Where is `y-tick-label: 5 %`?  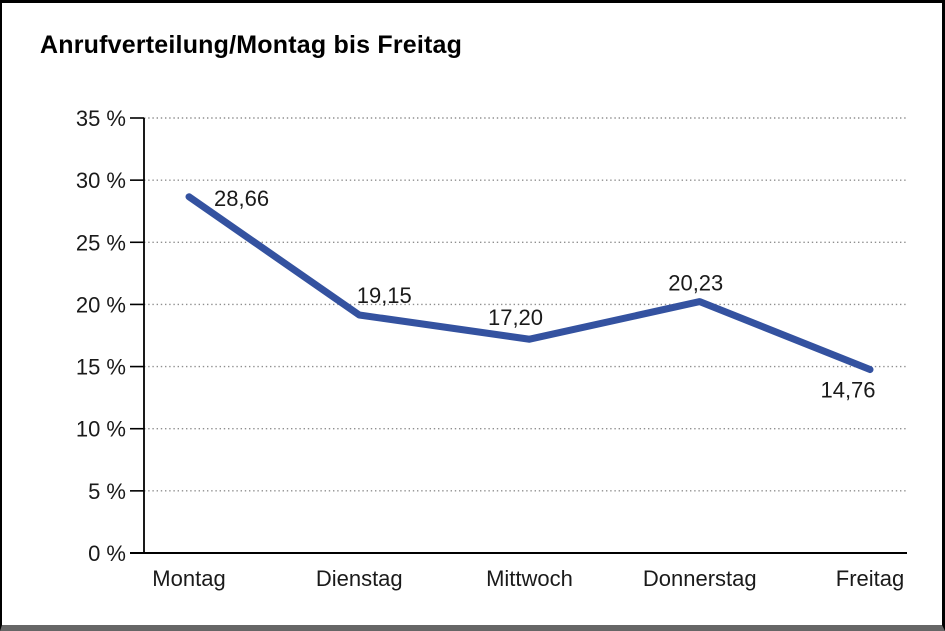
y-tick-label: 5 % is located at coordinates (107, 491).